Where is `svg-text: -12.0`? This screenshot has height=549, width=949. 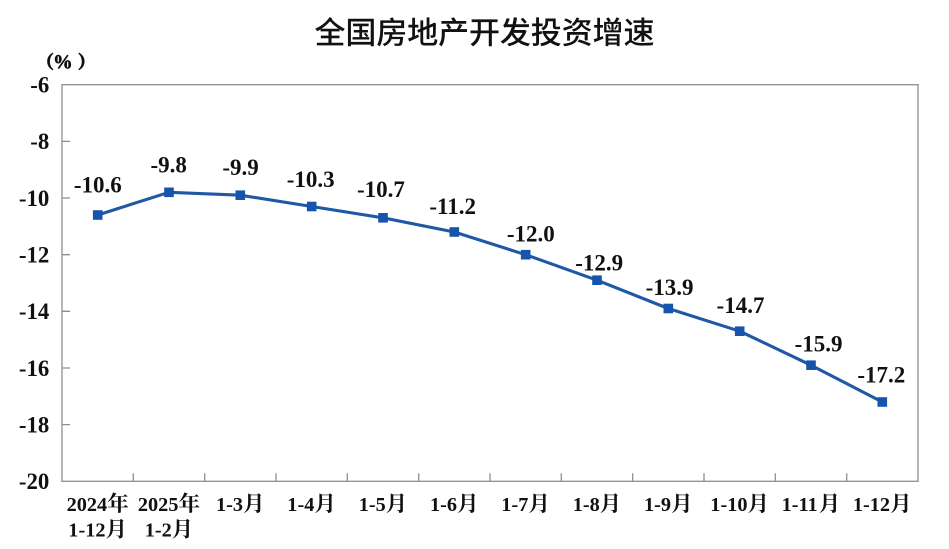 svg-text: -12.0 is located at coordinates (531, 234).